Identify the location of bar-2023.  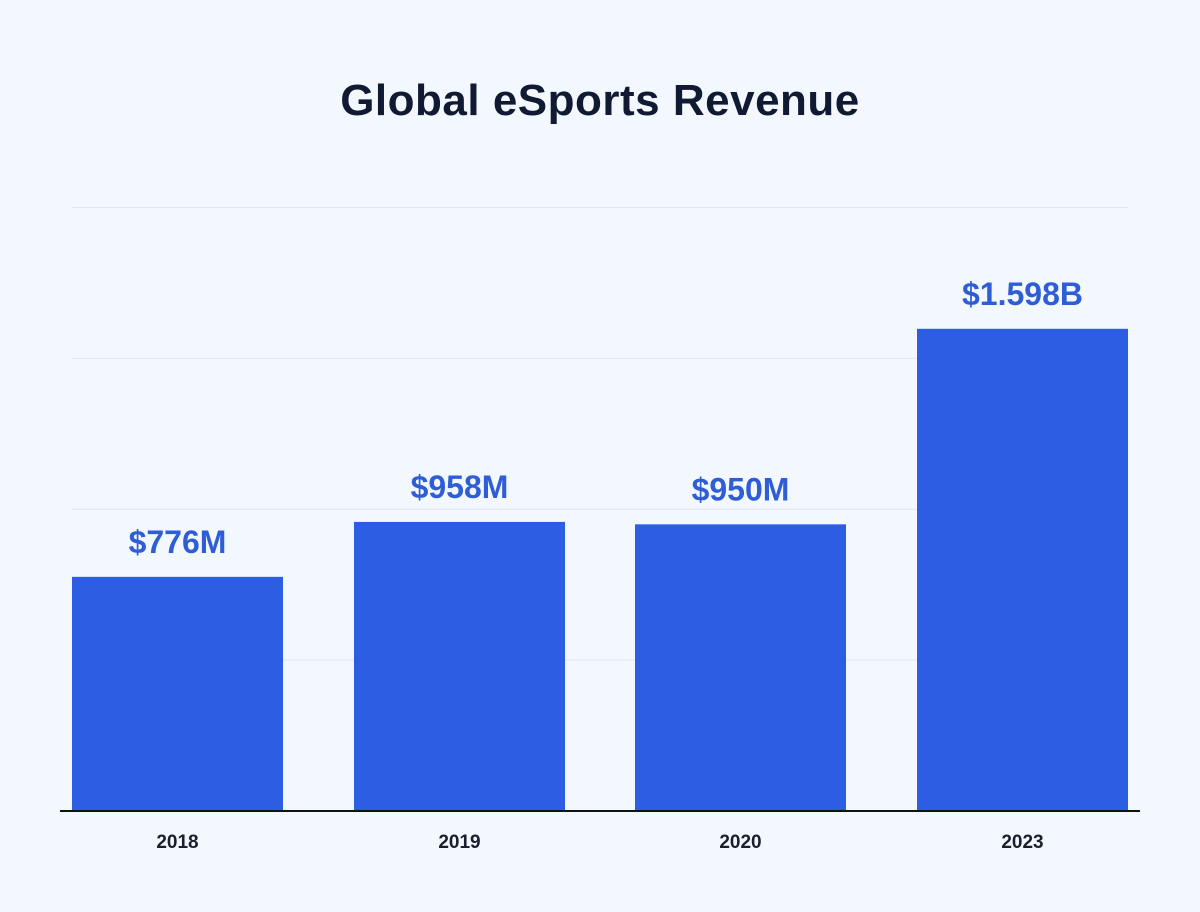
(1022, 569).